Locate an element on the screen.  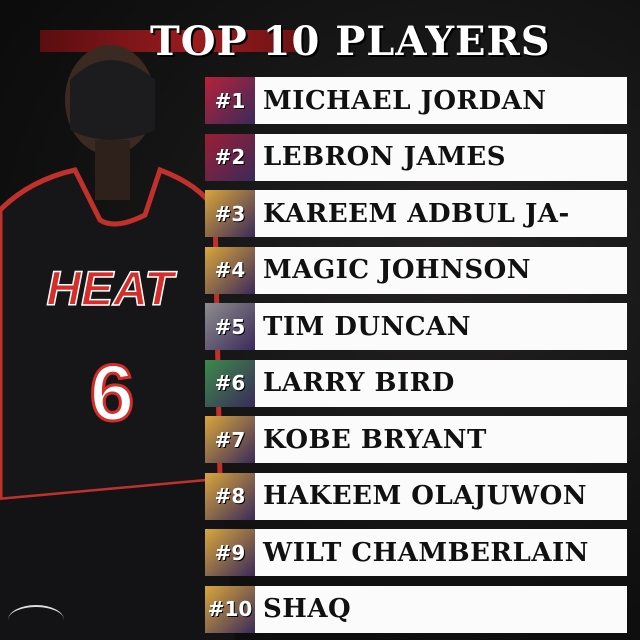
rank-badge: #10 is located at coordinates (230, 609).